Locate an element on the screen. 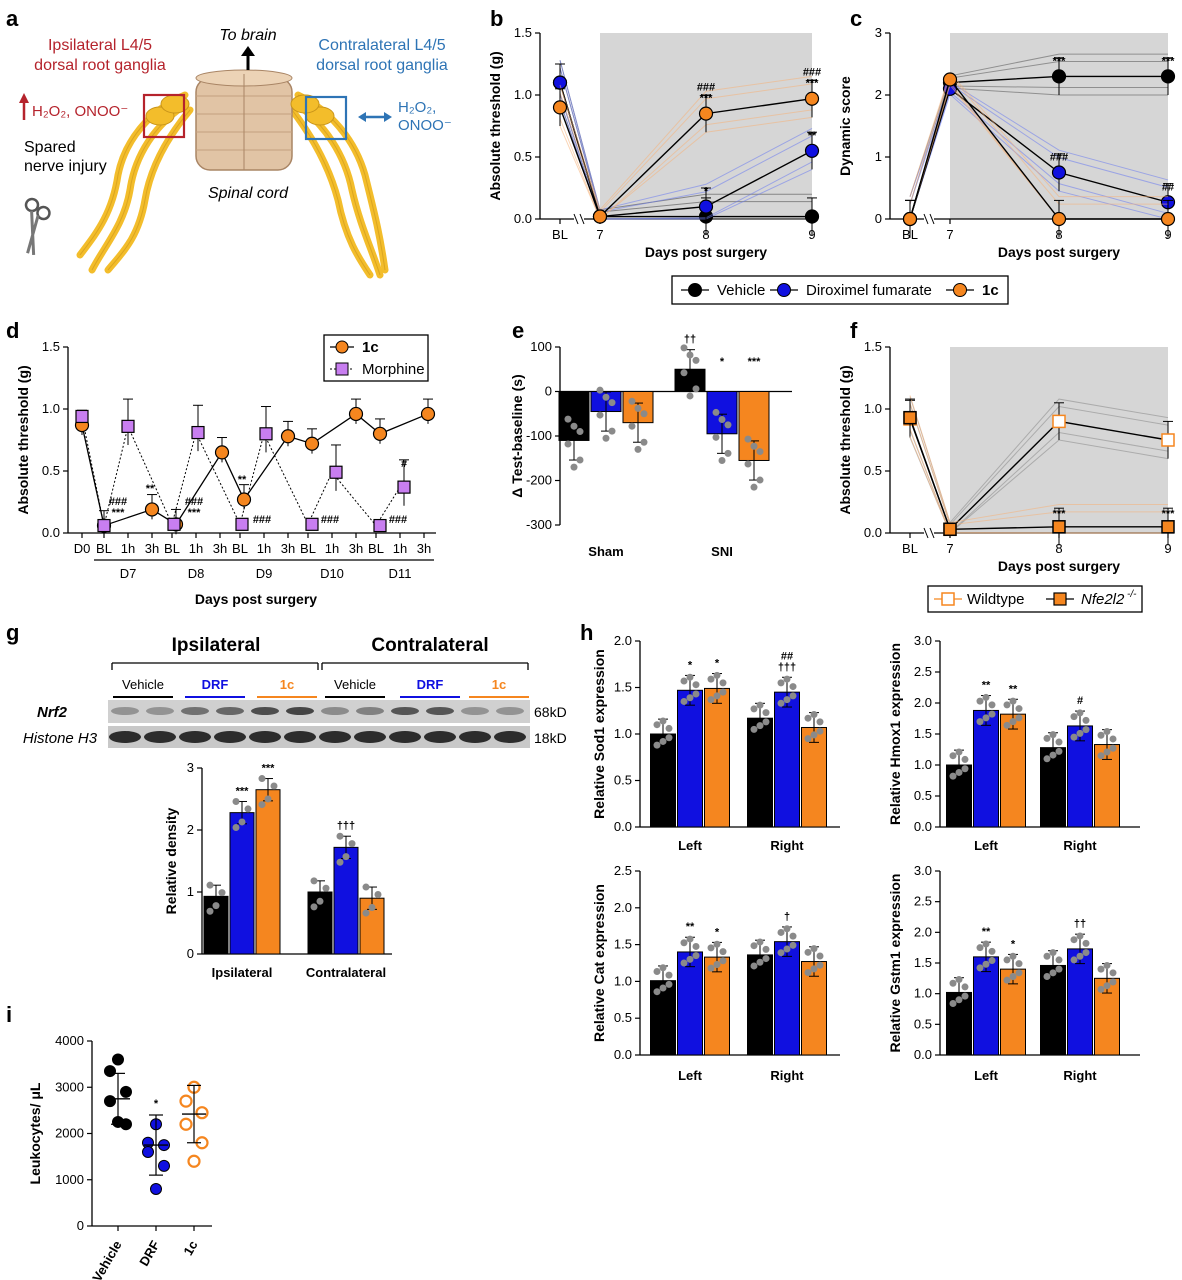  panel-label-c: c is located at coordinates (856, 18).